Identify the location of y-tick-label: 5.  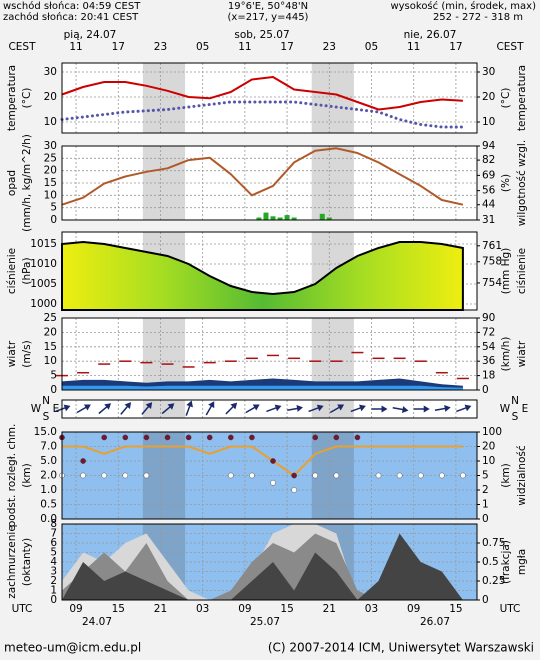
(53, 208).